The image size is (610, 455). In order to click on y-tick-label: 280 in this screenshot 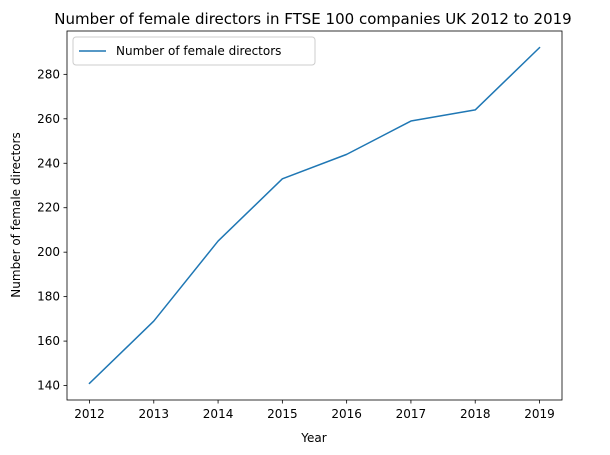, I will do `click(48, 74)`.